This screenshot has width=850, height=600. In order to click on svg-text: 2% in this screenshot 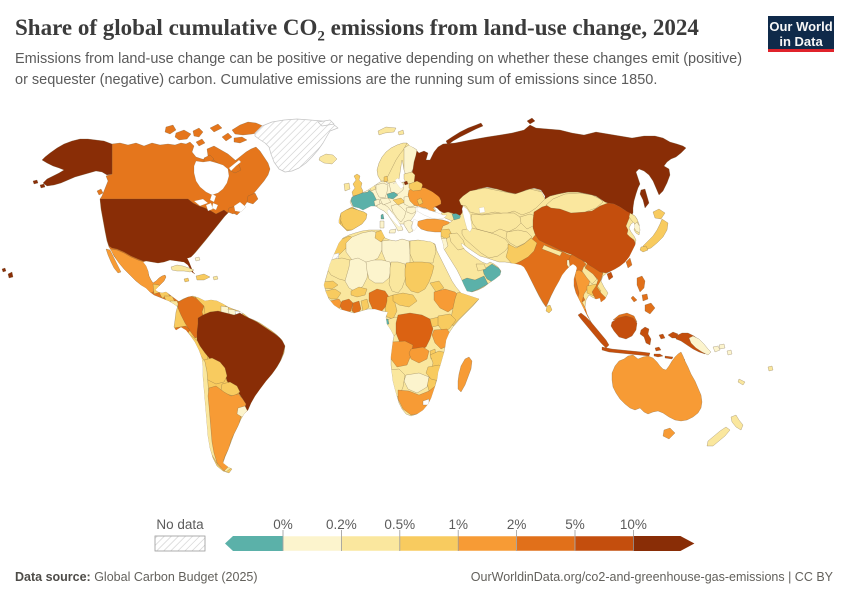, I will do `click(517, 524)`.